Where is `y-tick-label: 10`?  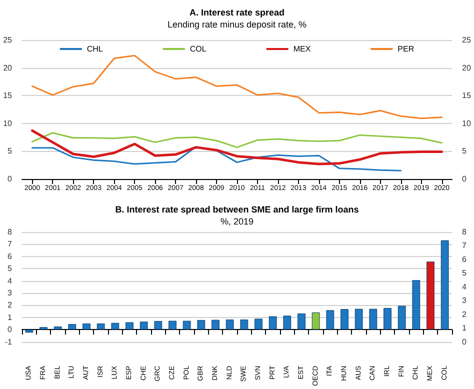 y-tick-label: 10 is located at coordinates (8, 123).